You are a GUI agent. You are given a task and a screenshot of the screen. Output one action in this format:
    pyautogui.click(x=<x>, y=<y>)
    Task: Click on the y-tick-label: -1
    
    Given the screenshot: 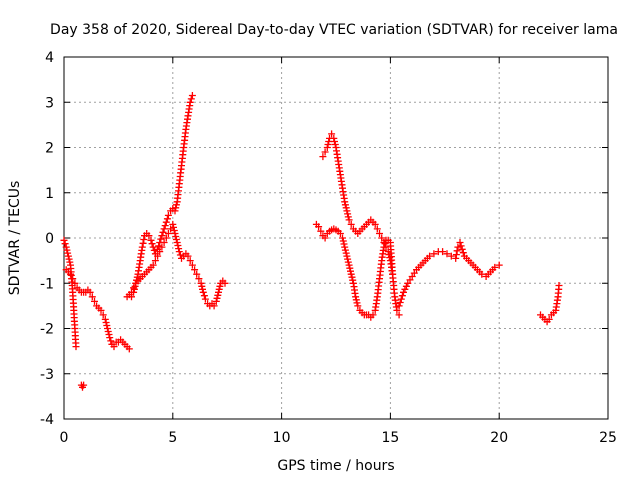 What is the action you would take?
    pyautogui.click(x=47, y=284)
    